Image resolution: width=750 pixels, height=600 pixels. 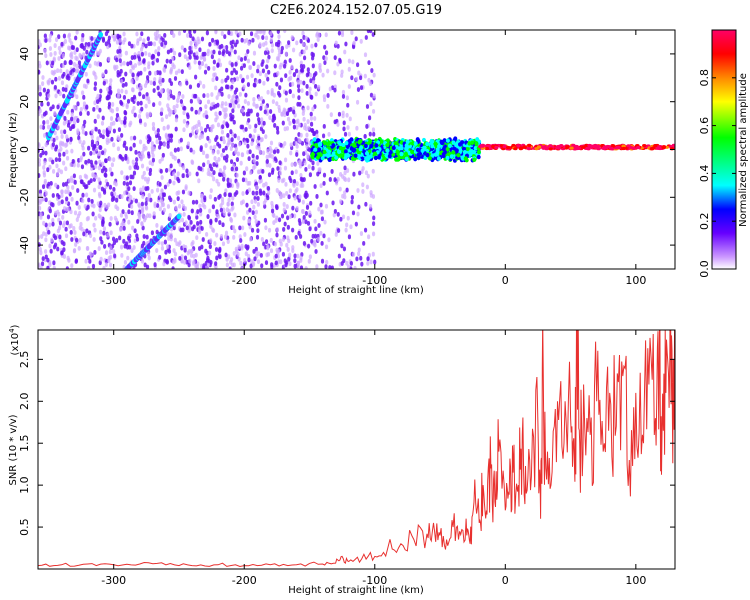 What do you see at coordinates (101, 34) in the screenshot?
I see `spectrogram-streak-cell` at bounding box center [101, 34].